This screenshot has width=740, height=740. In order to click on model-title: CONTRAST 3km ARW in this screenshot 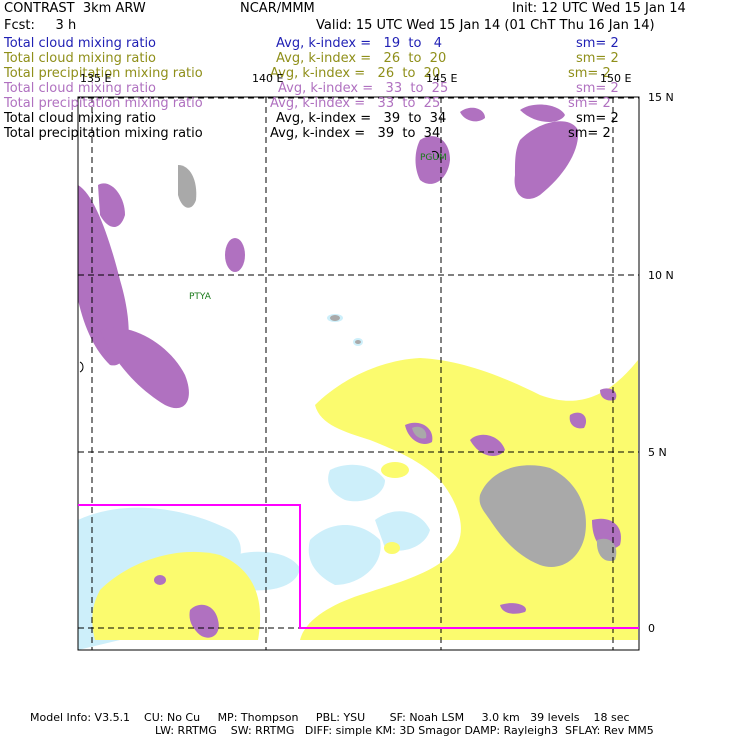, I will do `click(75, 8)`.